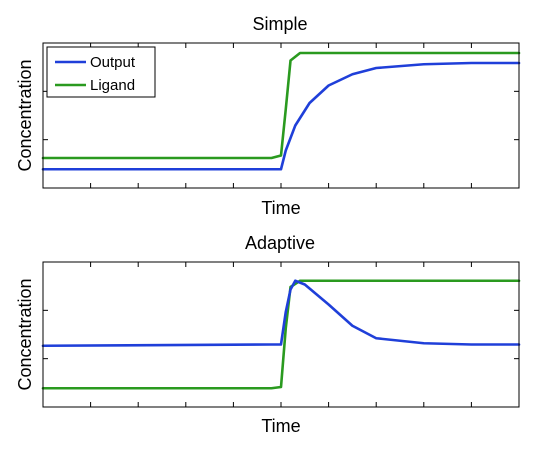 The width and height of the screenshot is (538, 454). What do you see at coordinates (113, 62) in the screenshot?
I see `legend-label-output: Output` at bounding box center [113, 62].